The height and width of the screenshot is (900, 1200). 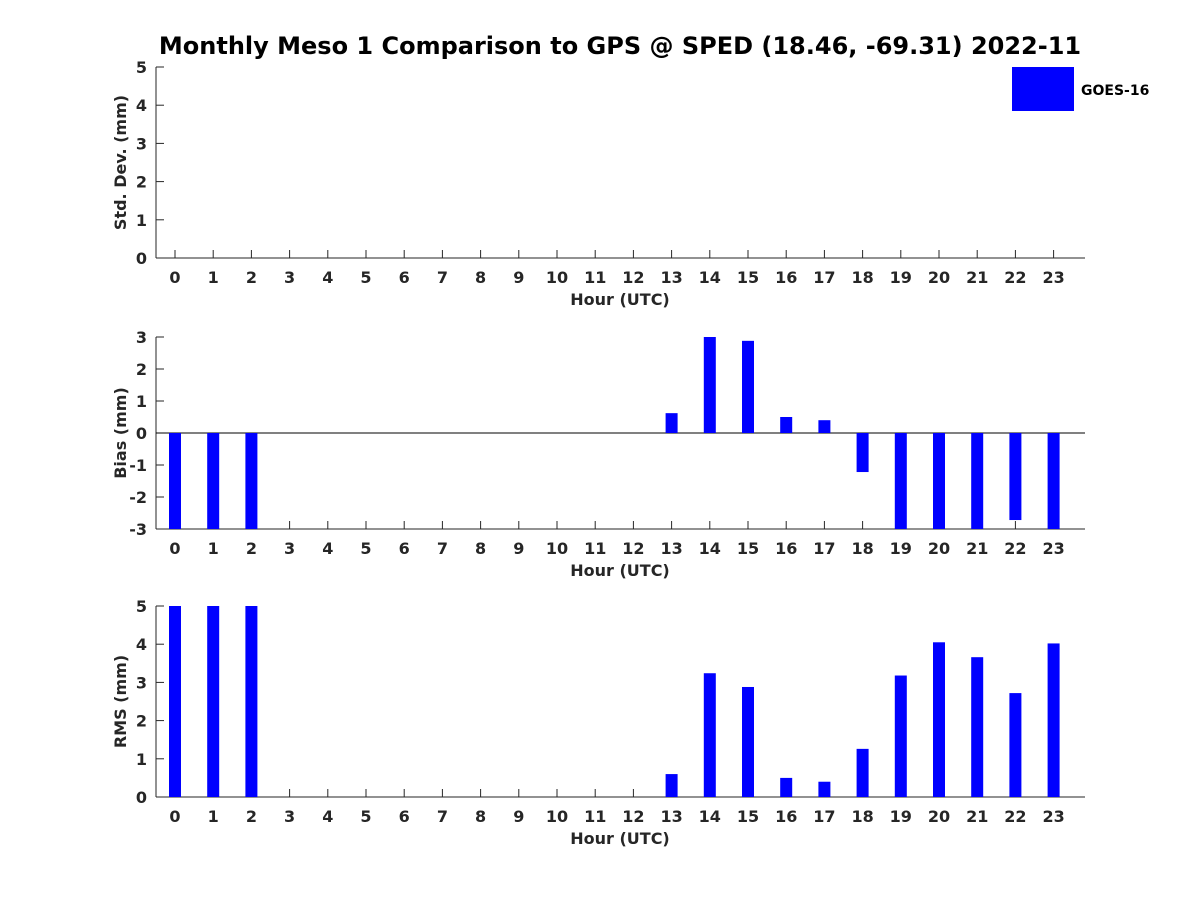 What do you see at coordinates (480, 548) in the screenshot?
I see `bias-x-tick-label: 8` at bounding box center [480, 548].